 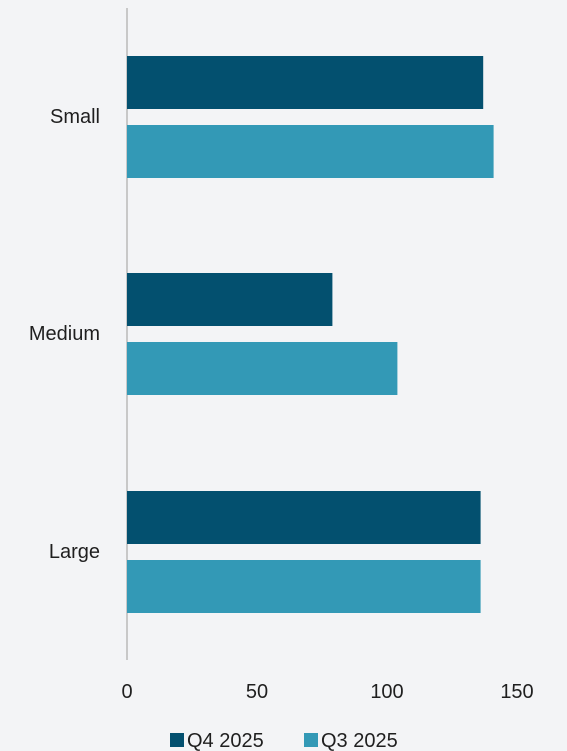 What do you see at coordinates (327, 692) in the screenshot?
I see `value-axis-ticks: 0 50 100 150` at bounding box center [327, 692].